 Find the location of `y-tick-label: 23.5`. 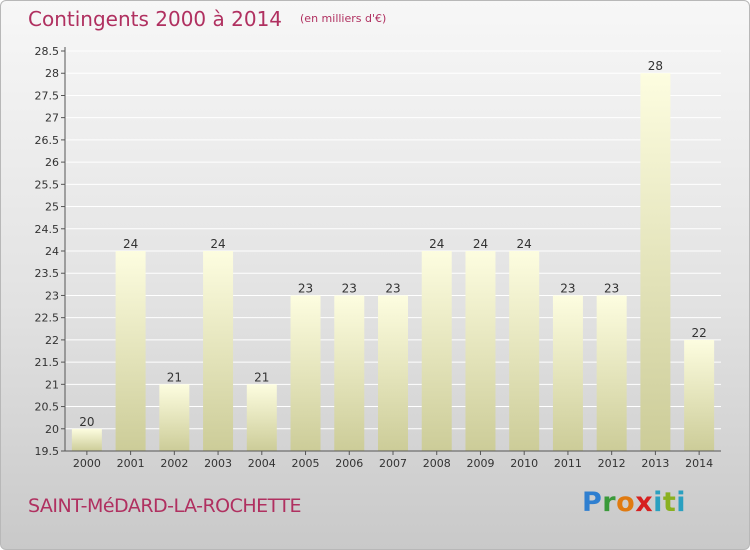

y-tick-label: 23.5 is located at coordinates (47, 273).